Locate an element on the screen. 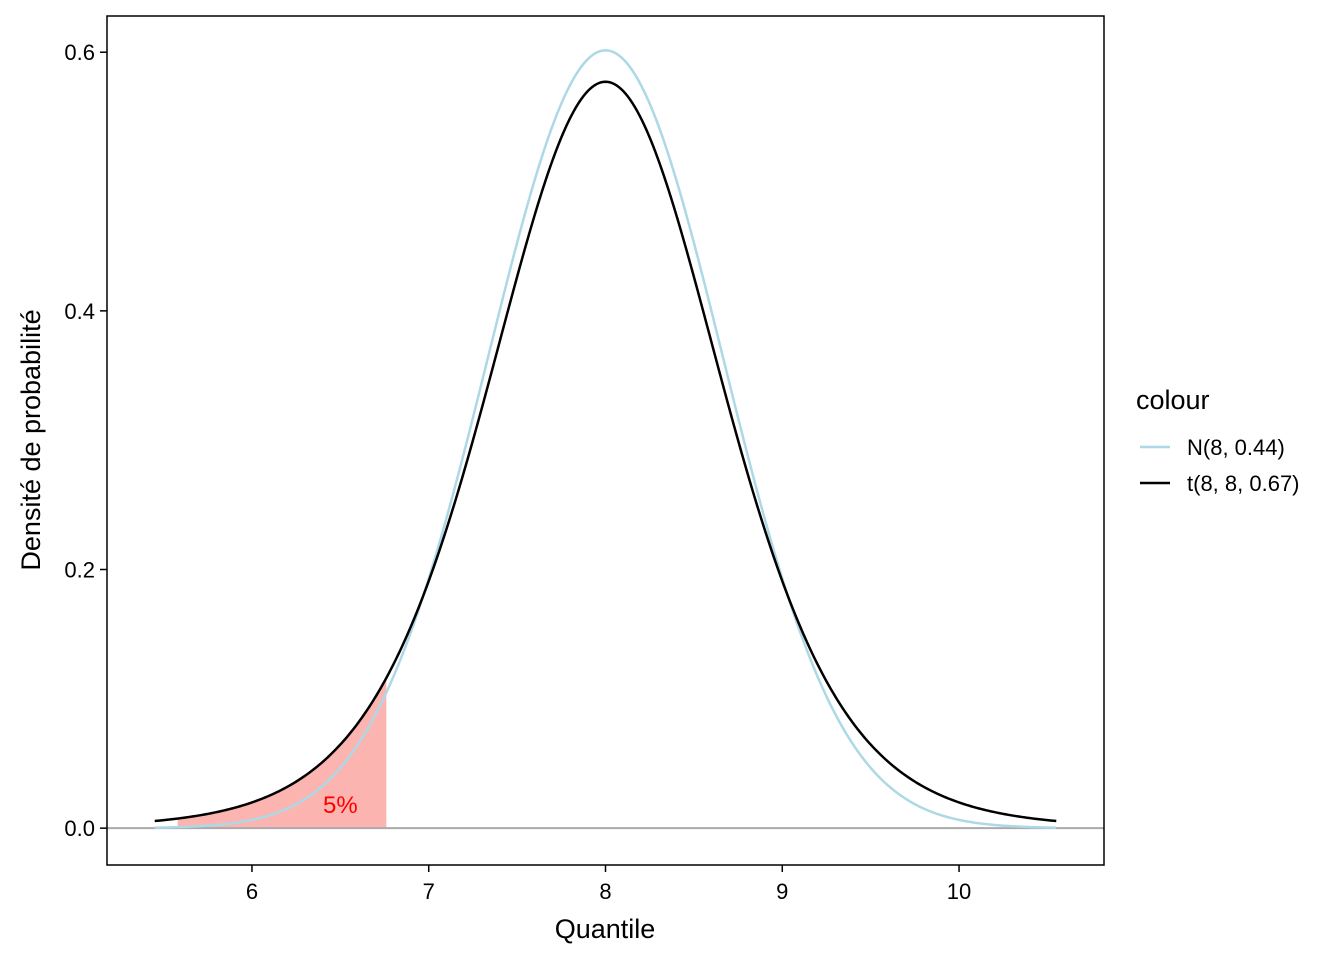 The width and height of the screenshot is (1344, 960). shaded-area-5pct is located at coordinates (282, 753).